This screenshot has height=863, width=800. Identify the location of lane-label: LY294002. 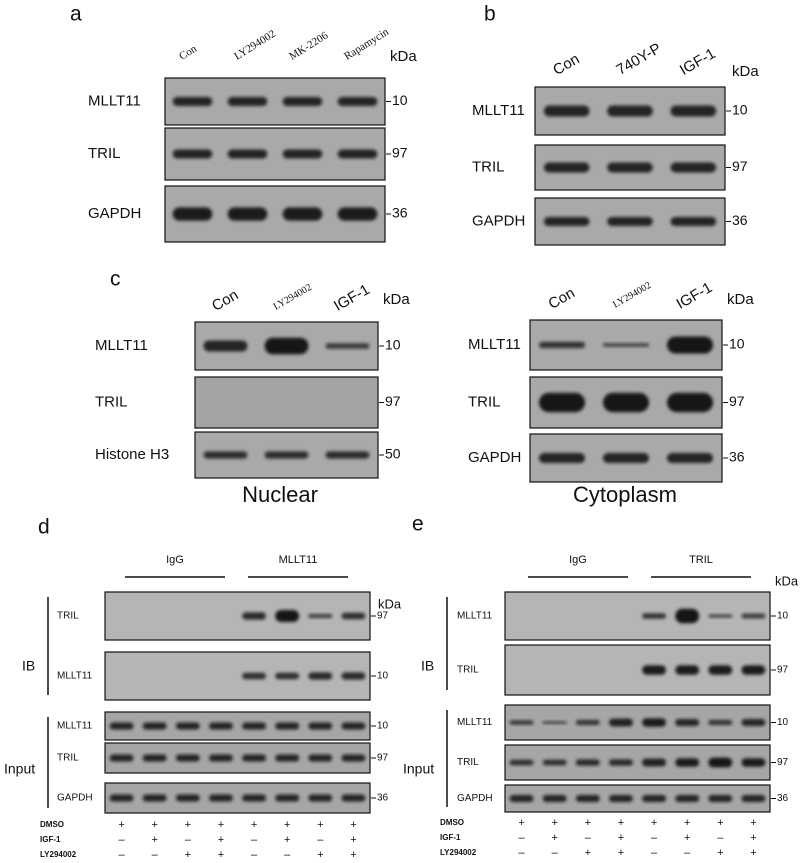
(293, 297).